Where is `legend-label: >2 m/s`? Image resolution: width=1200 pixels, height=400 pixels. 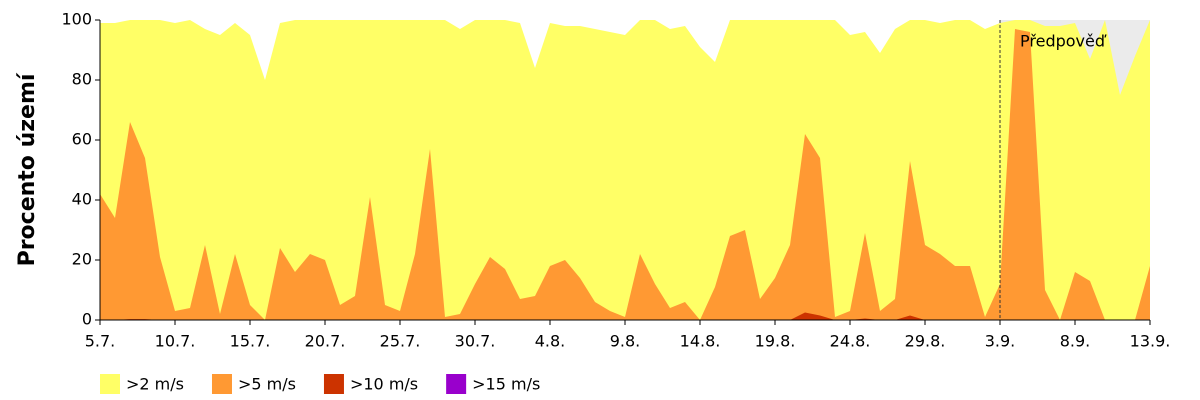 legend-label: >2 m/s is located at coordinates (155, 384).